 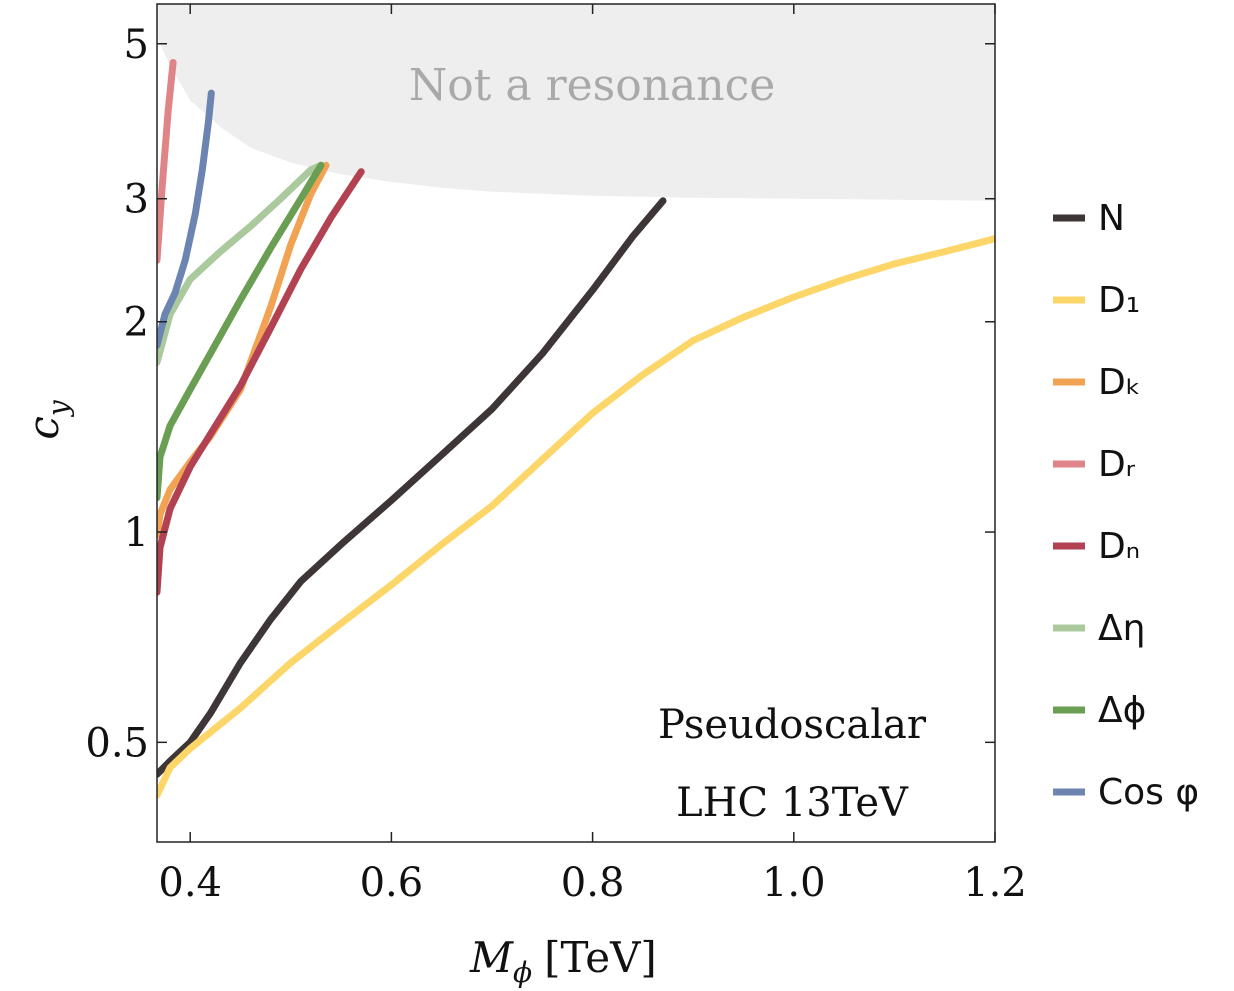 I want to click on y-axis-symbol: c, so click(x=43, y=428).